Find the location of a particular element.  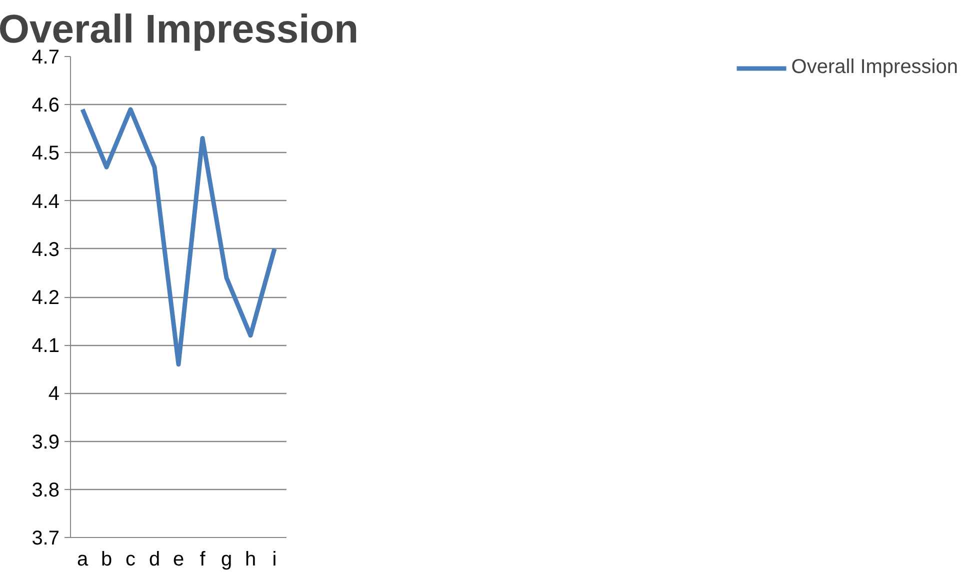

x-tick-label: e is located at coordinates (178, 559).